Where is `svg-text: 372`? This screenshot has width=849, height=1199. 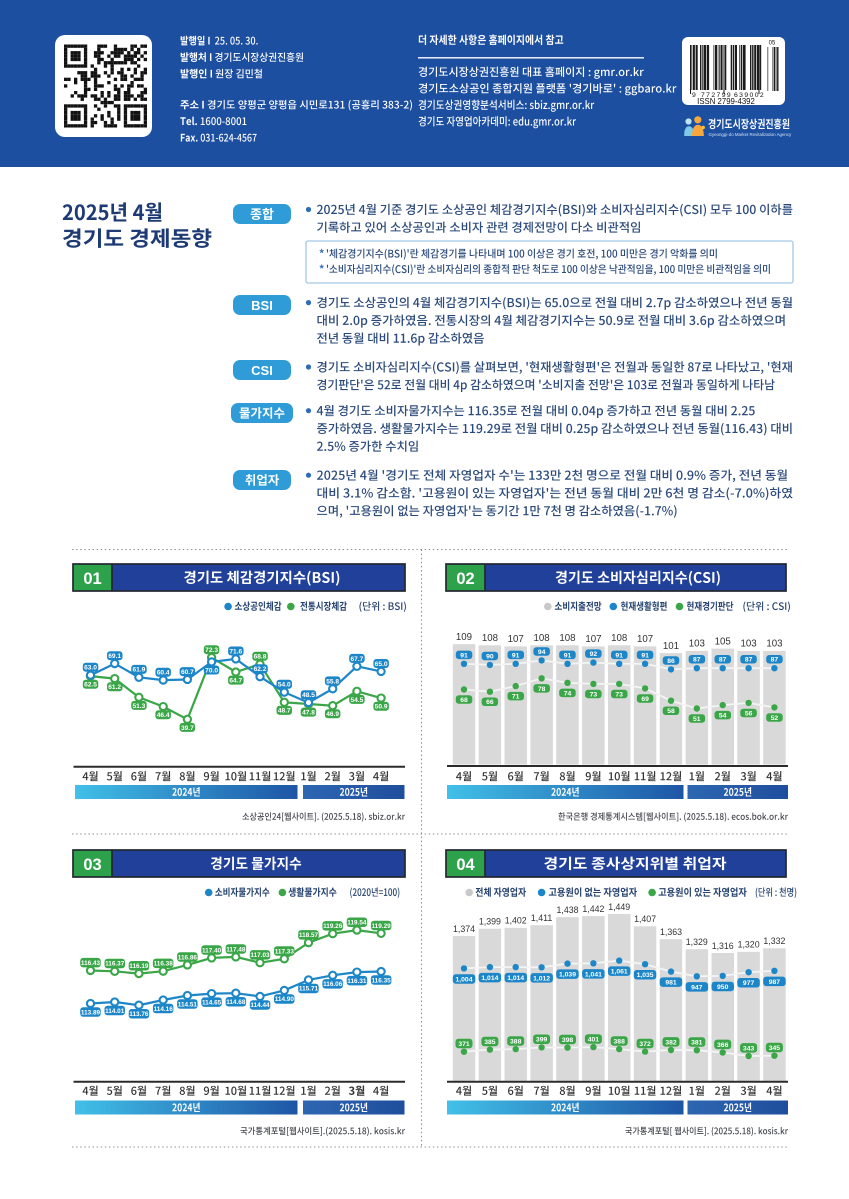
svg-text: 372 is located at coordinates (645, 1044).